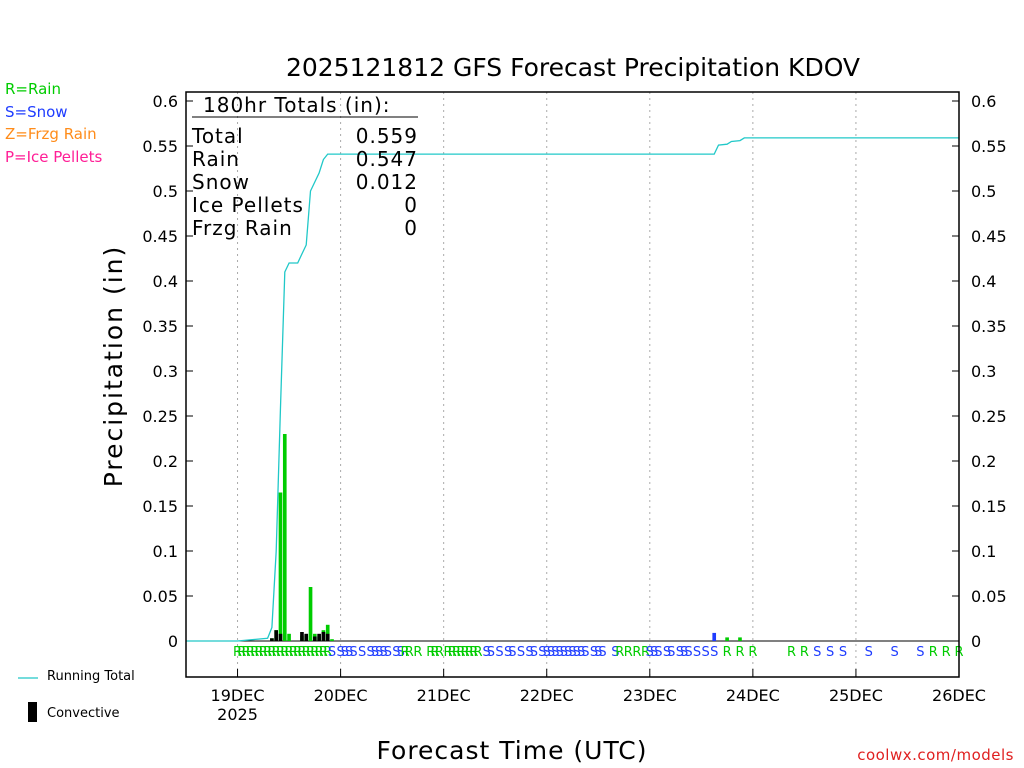 The width and height of the screenshot is (1024, 768). Describe the element at coordinates (983, 371) in the screenshot. I see `y-tick-label-right: 0.3` at that location.